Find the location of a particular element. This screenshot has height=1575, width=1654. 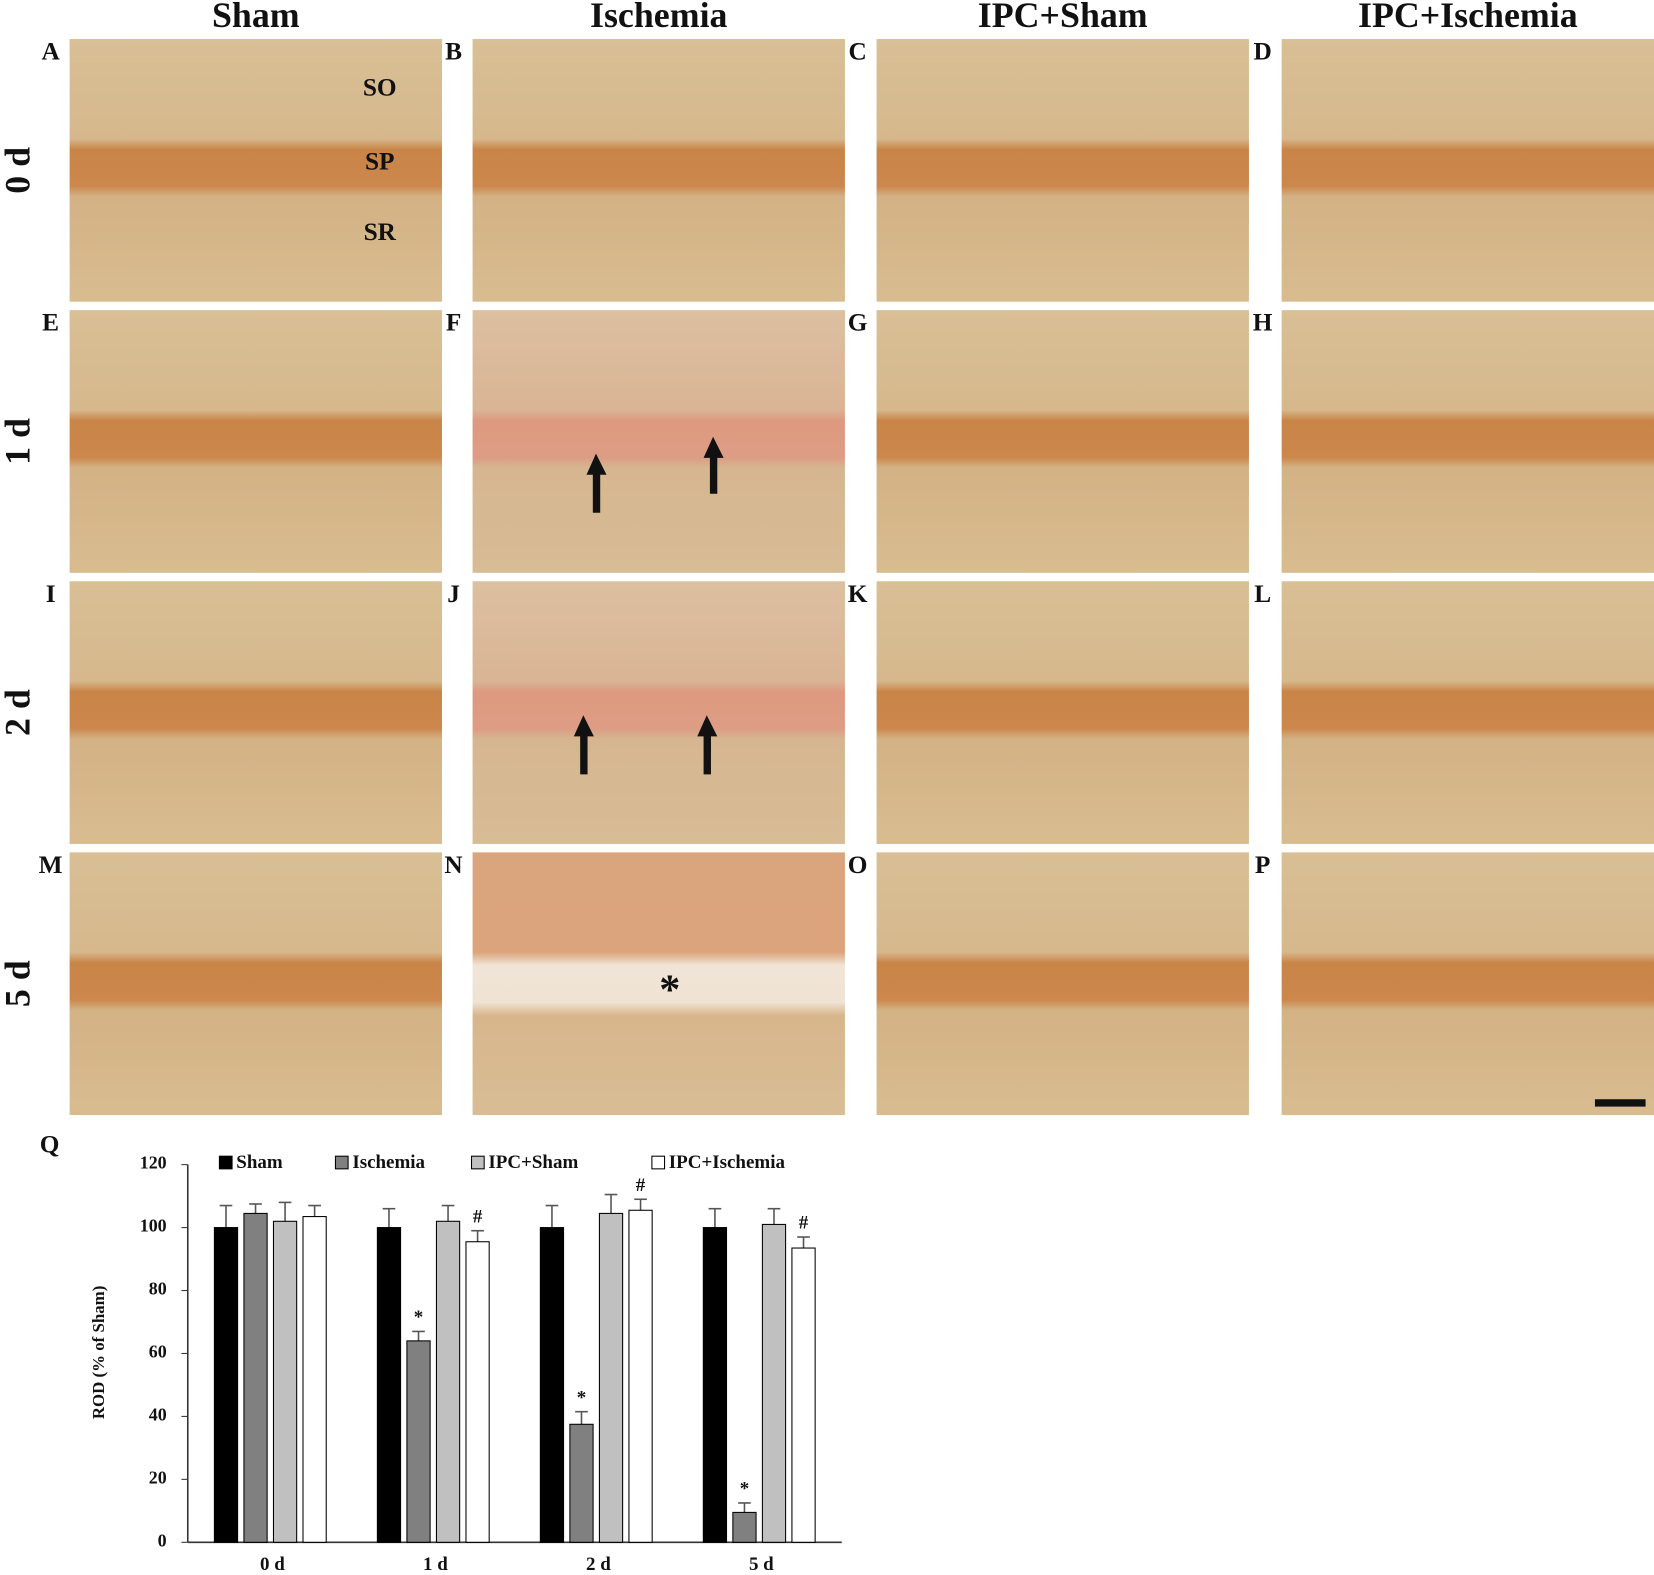

y-tick-label: 20 is located at coordinates (158, 1477).